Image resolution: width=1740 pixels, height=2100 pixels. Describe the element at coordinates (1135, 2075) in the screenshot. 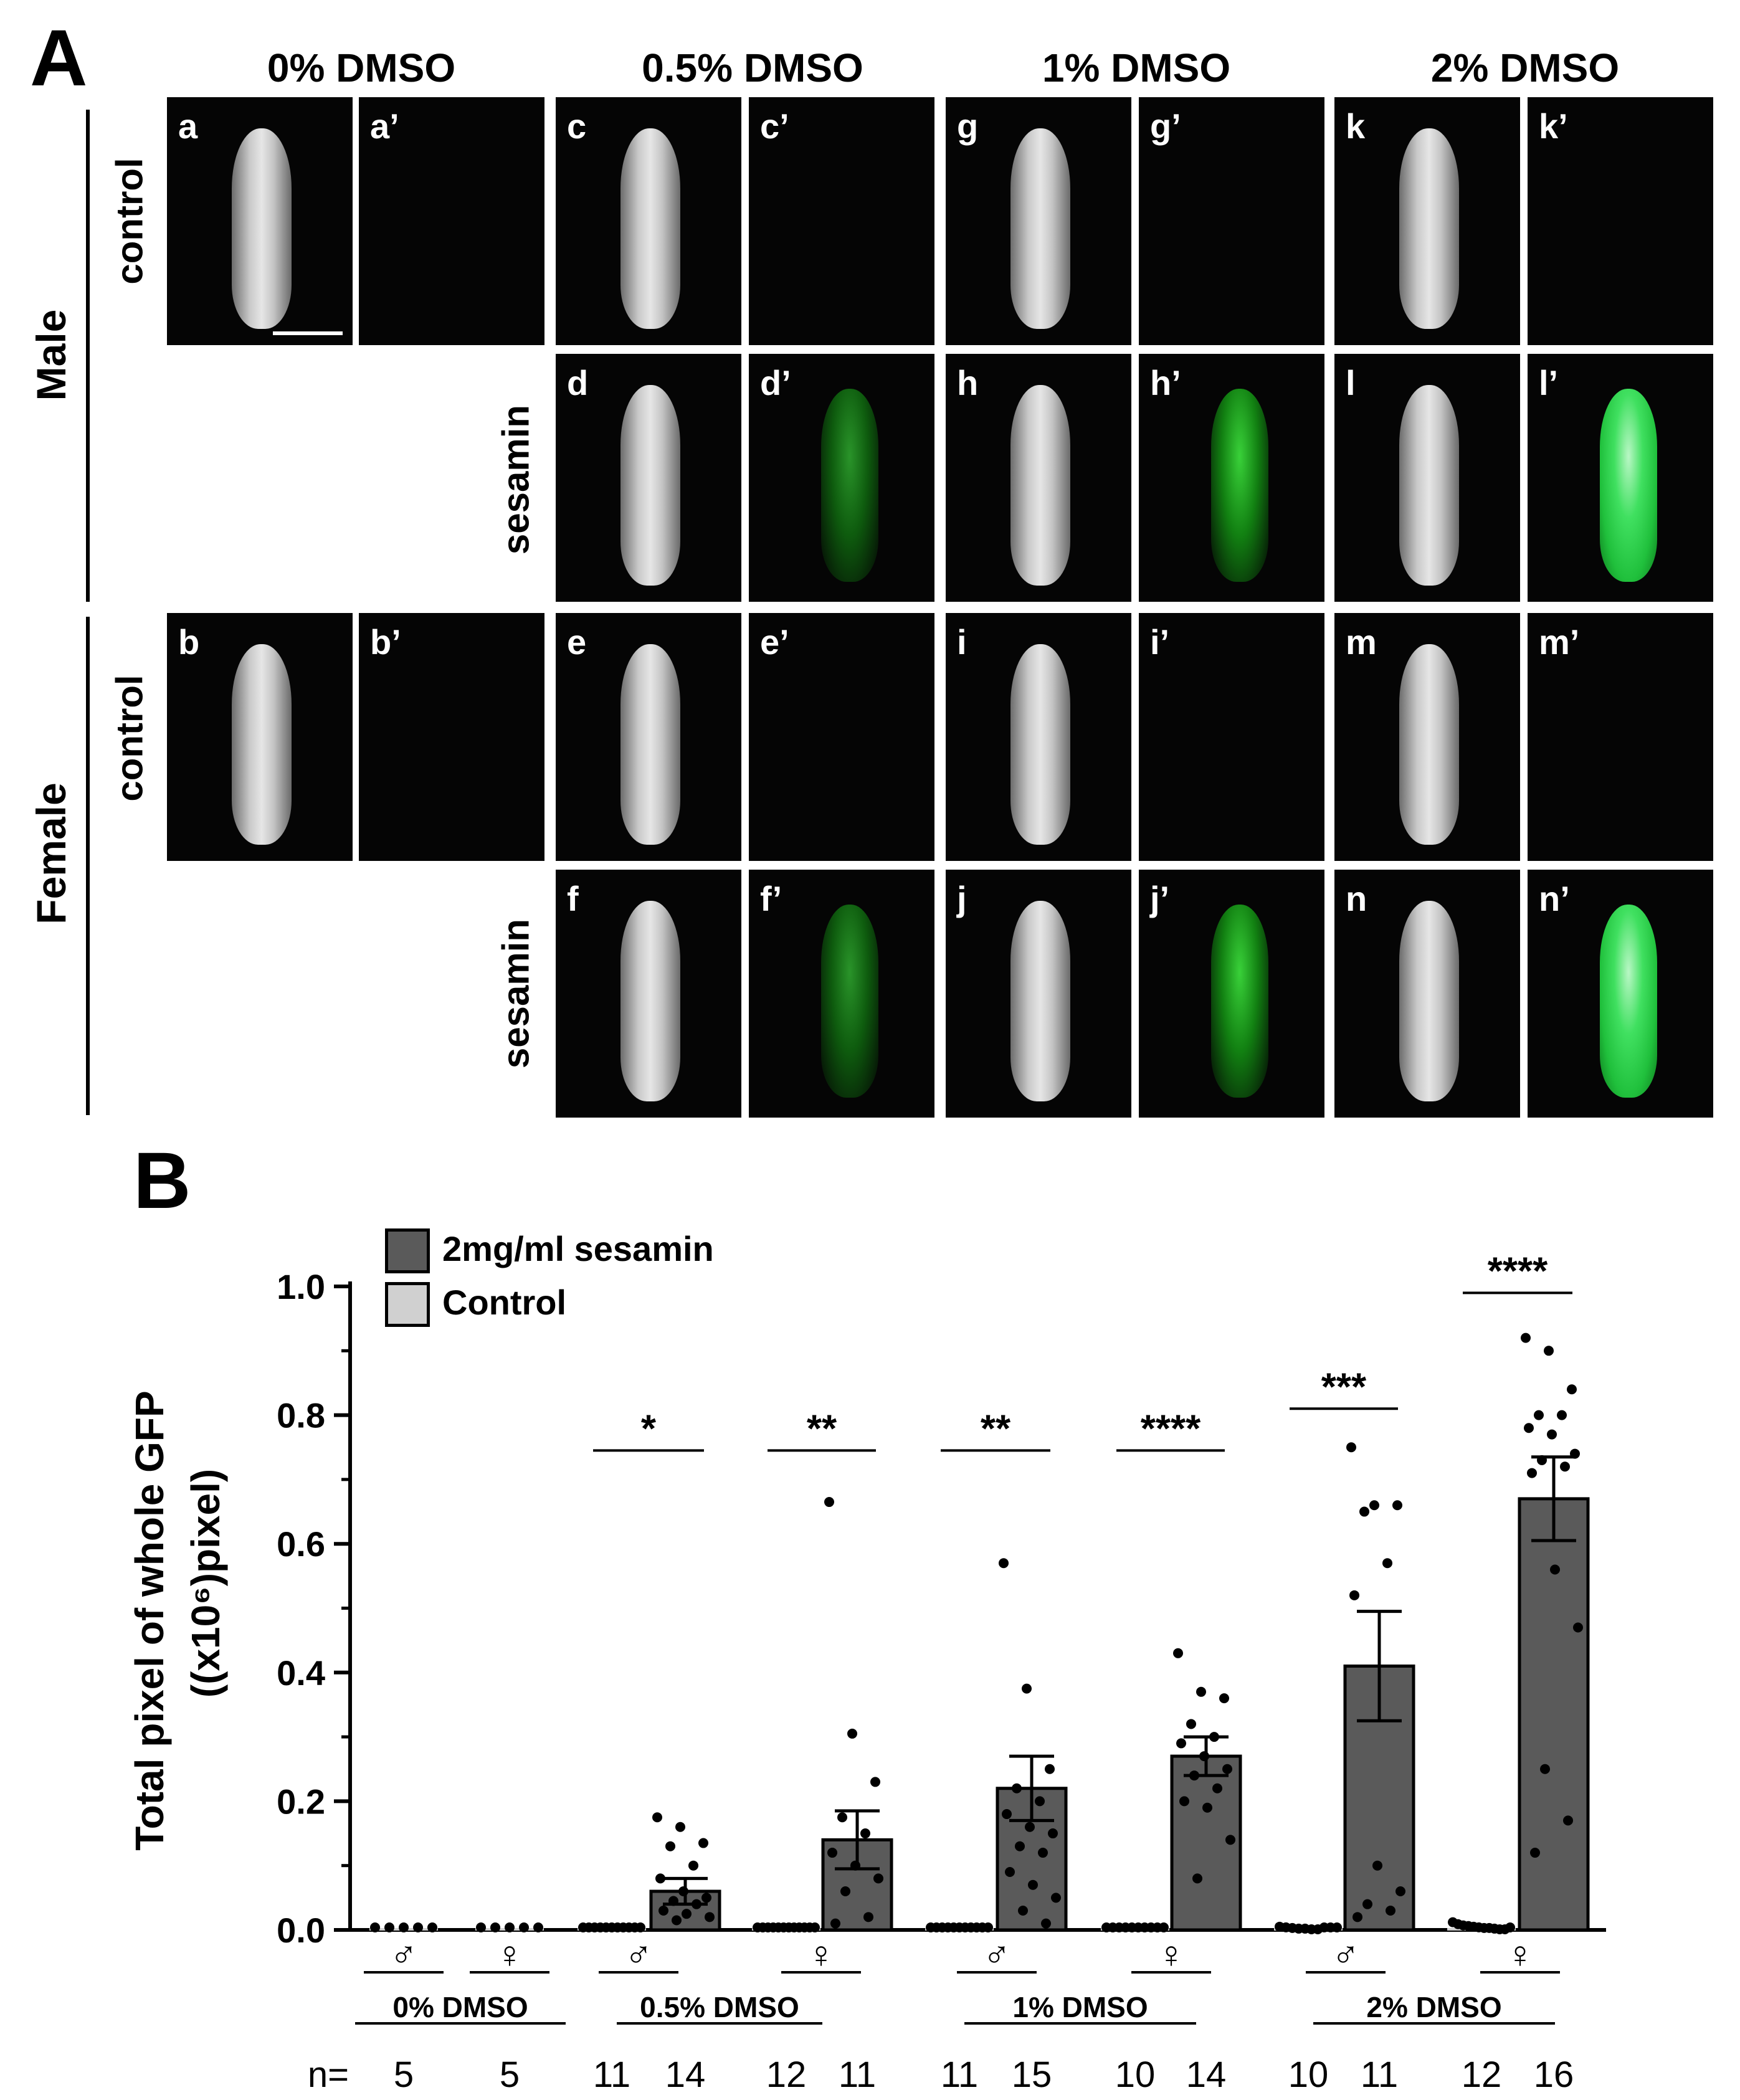

I see `n-label: 10` at that location.